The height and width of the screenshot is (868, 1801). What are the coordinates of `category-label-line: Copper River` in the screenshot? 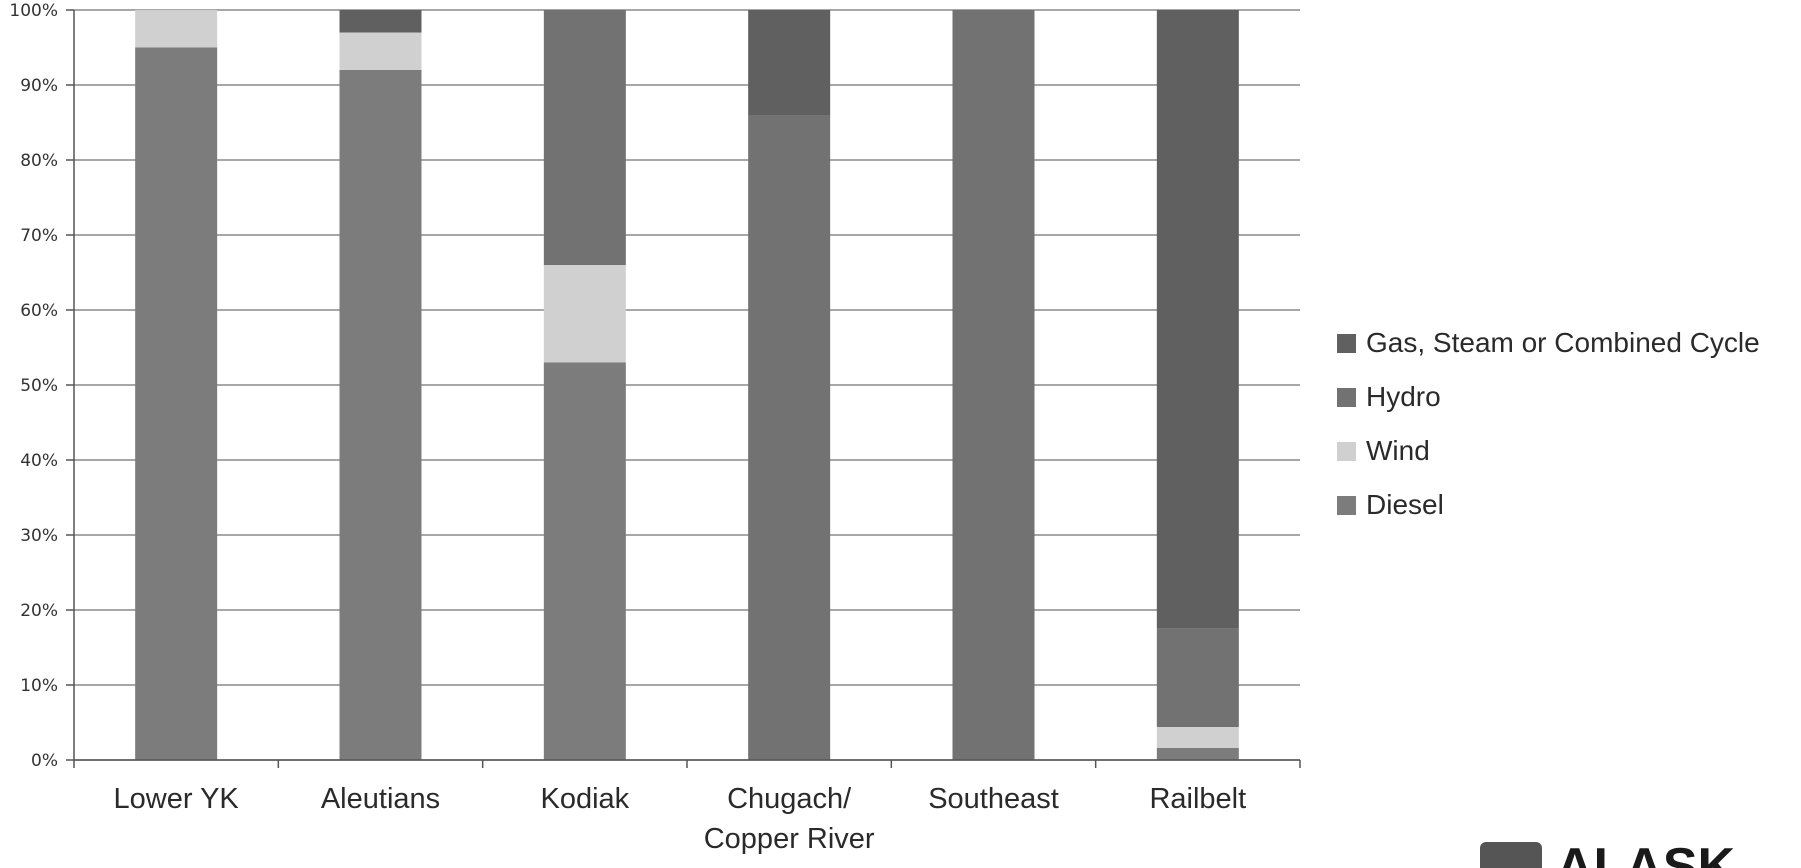 It's located at (789, 839).